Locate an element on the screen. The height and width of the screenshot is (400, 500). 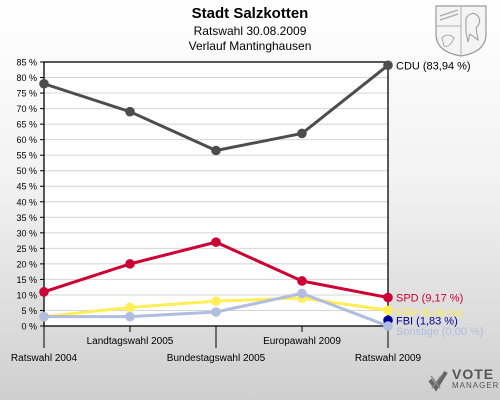
series-label-cdu: CDU (83,94 %) is located at coordinates (433, 66).